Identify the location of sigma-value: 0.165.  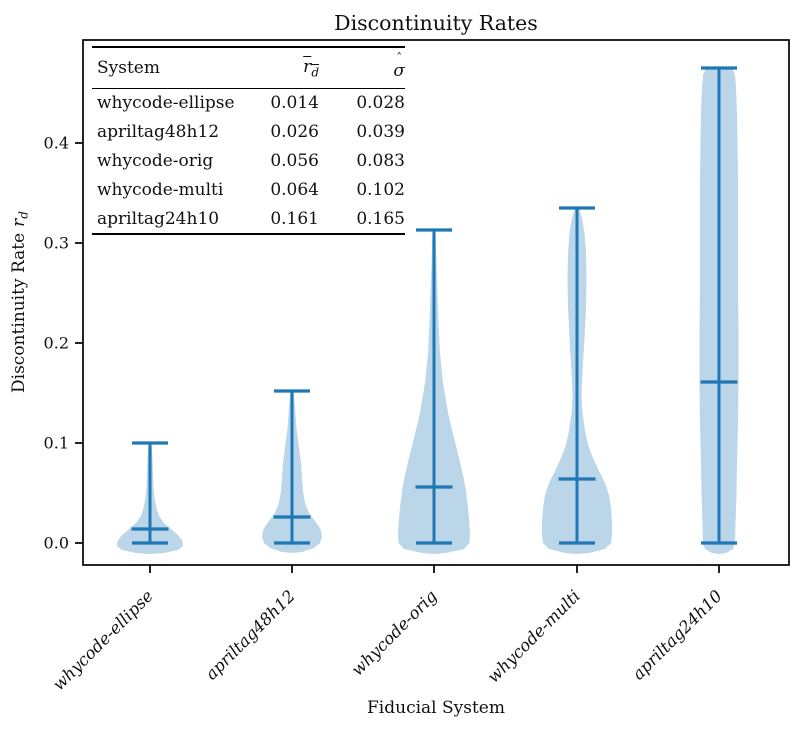
(380, 218).